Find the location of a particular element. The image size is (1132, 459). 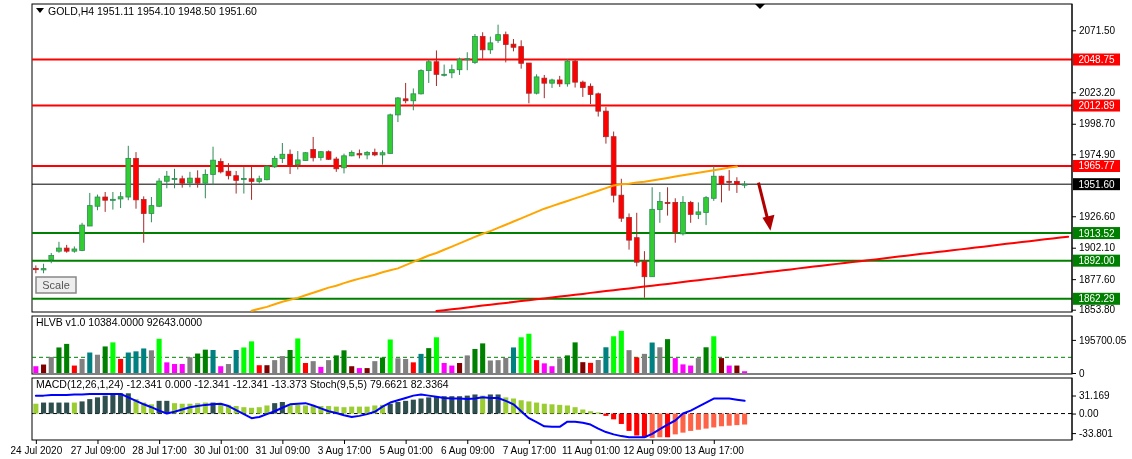

y-tick-label: 0.00 is located at coordinates (1089, 414).